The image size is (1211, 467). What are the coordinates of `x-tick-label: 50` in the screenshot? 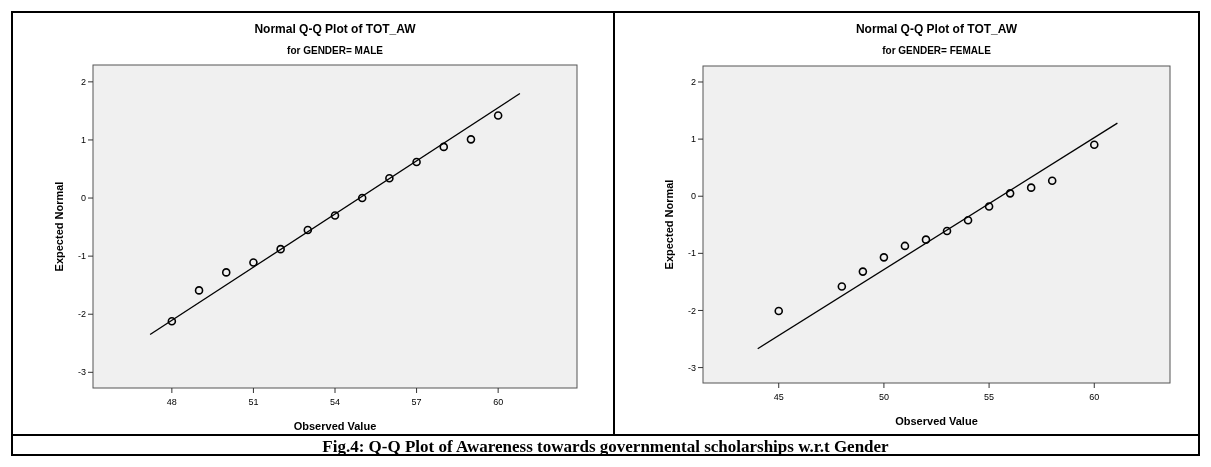 It's located at (883, 397).